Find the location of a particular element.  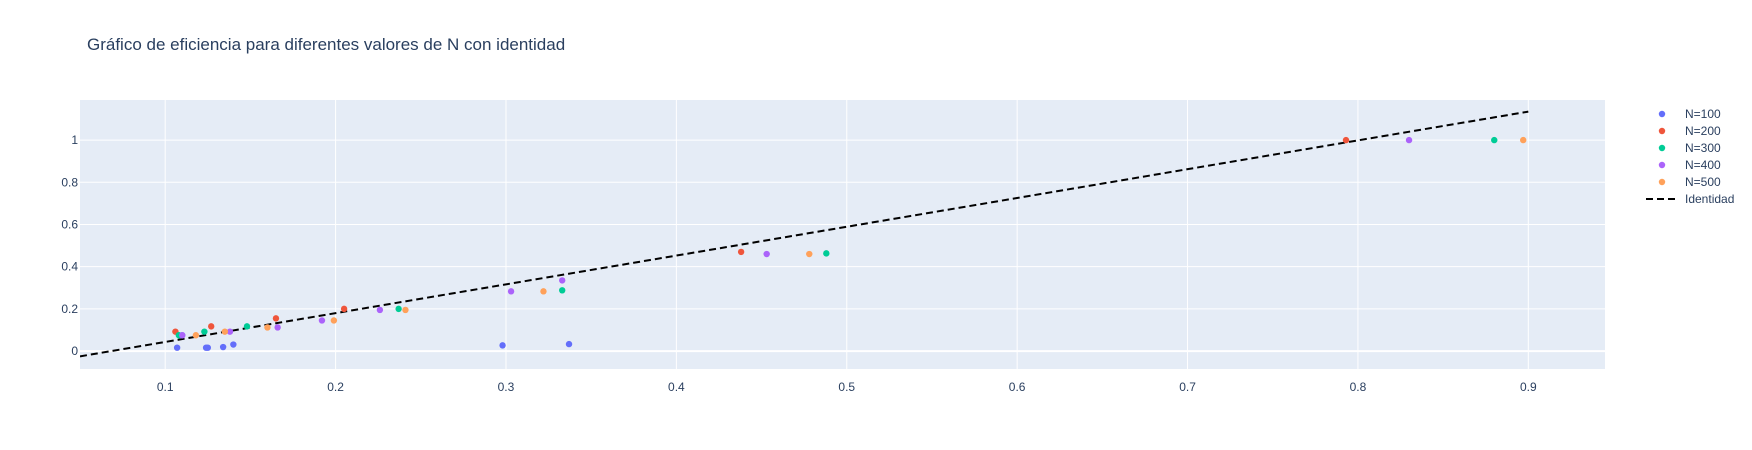

legend-item-n-300: N=300 is located at coordinates (1689, 148).